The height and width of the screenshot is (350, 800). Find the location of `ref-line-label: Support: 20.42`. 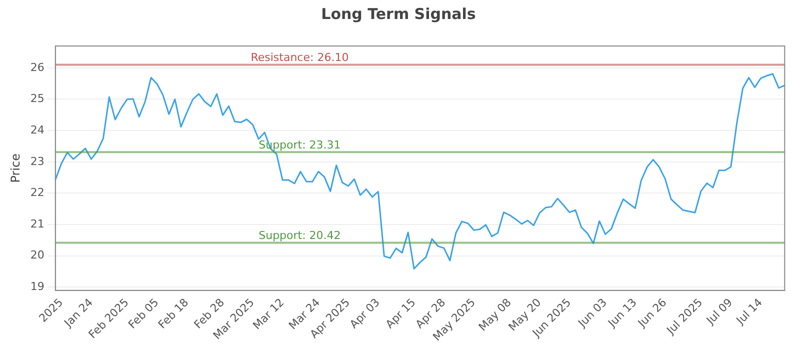

ref-line-label: Support: 20.42 is located at coordinates (299, 235).